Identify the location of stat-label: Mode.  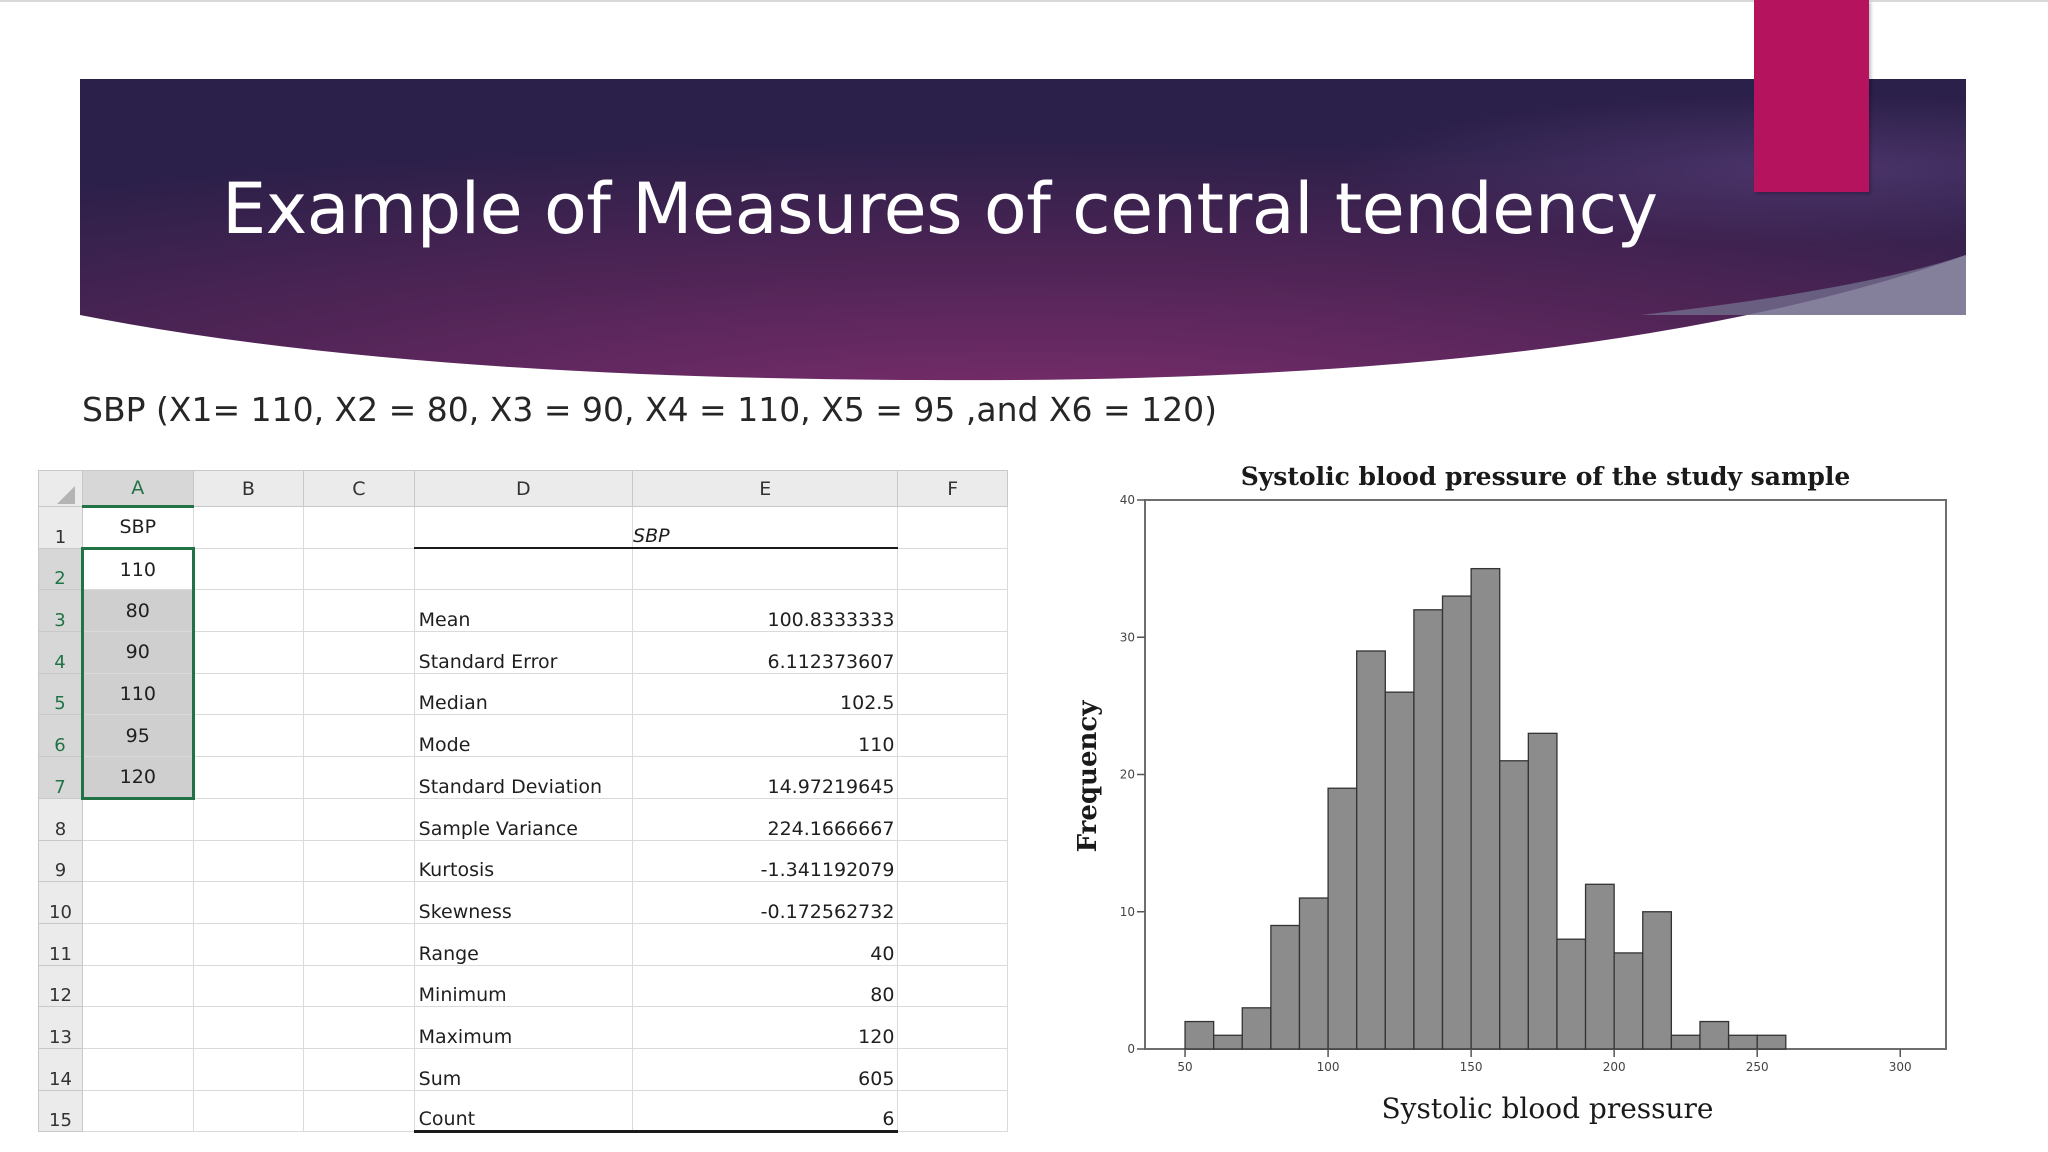
(523, 736).